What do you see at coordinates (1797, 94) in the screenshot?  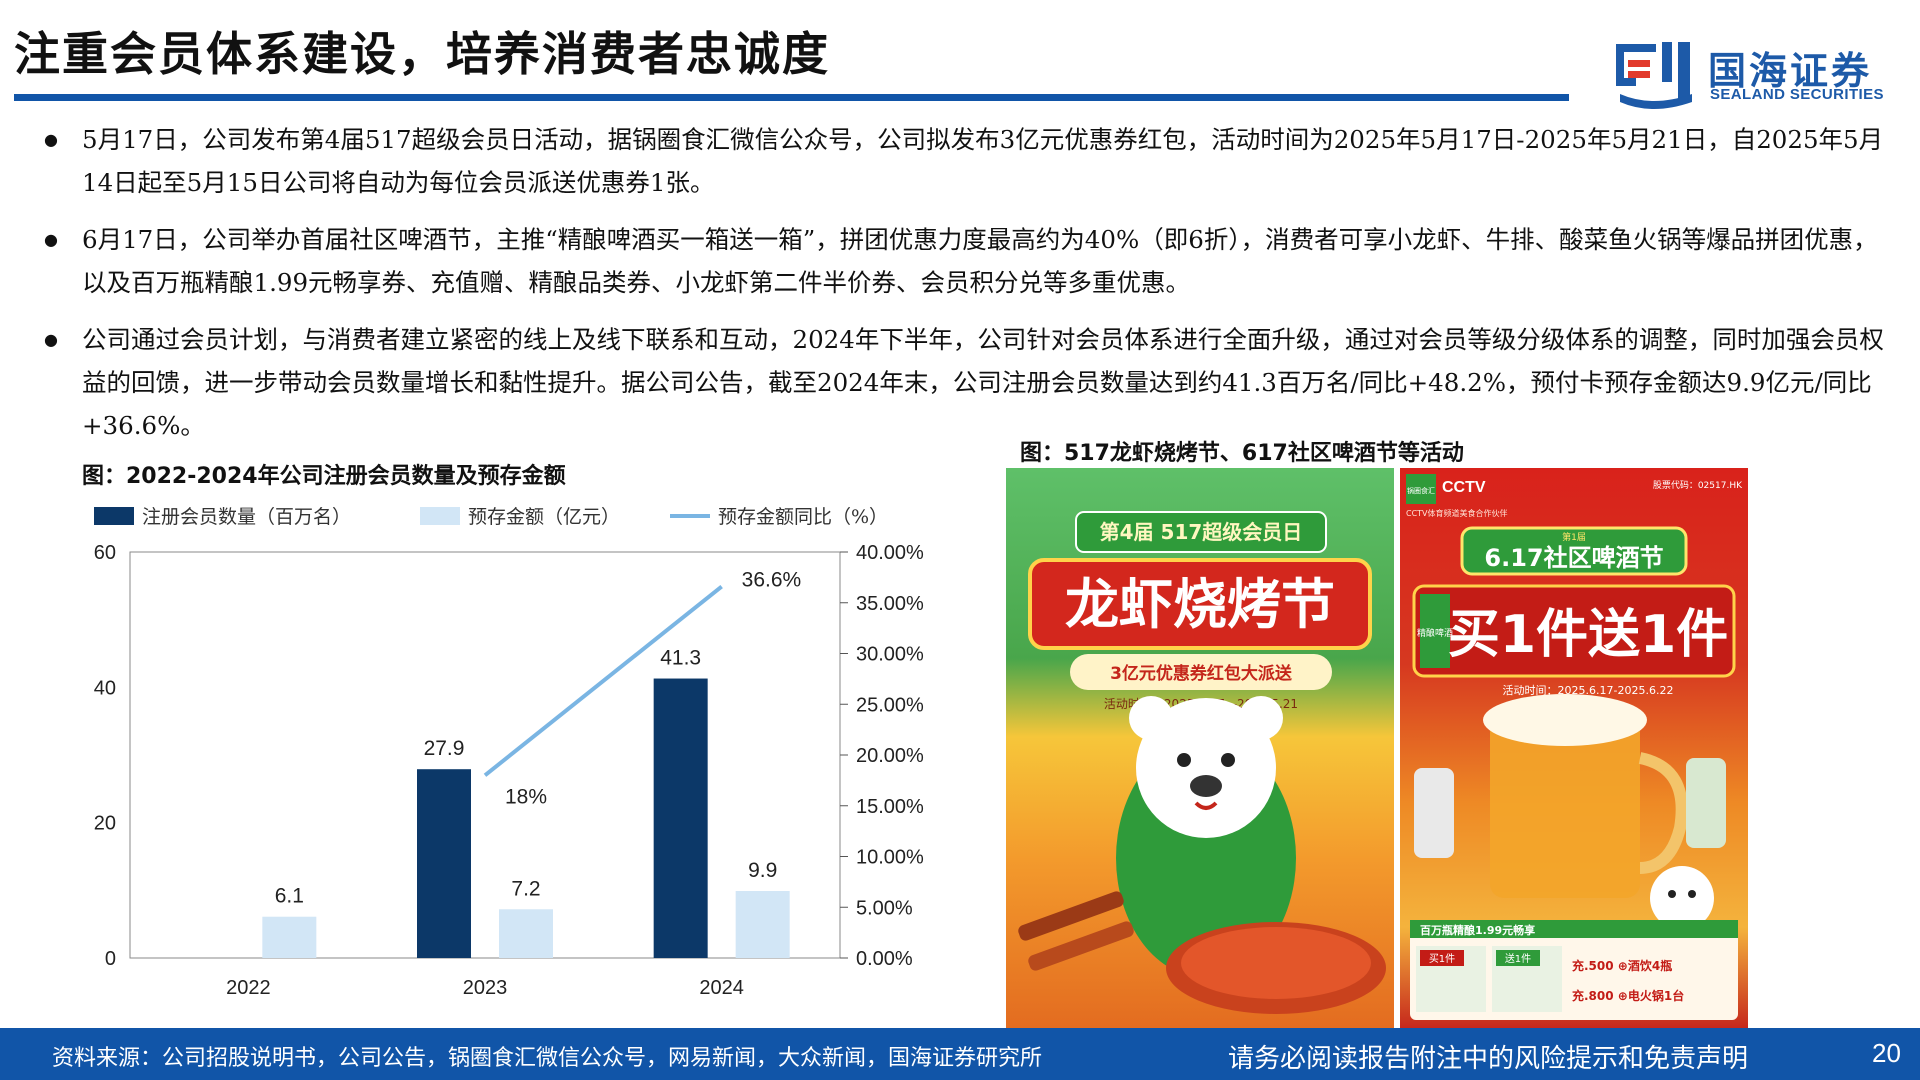 I see `logo-english-name: SEALAND SECURITIES` at bounding box center [1797, 94].